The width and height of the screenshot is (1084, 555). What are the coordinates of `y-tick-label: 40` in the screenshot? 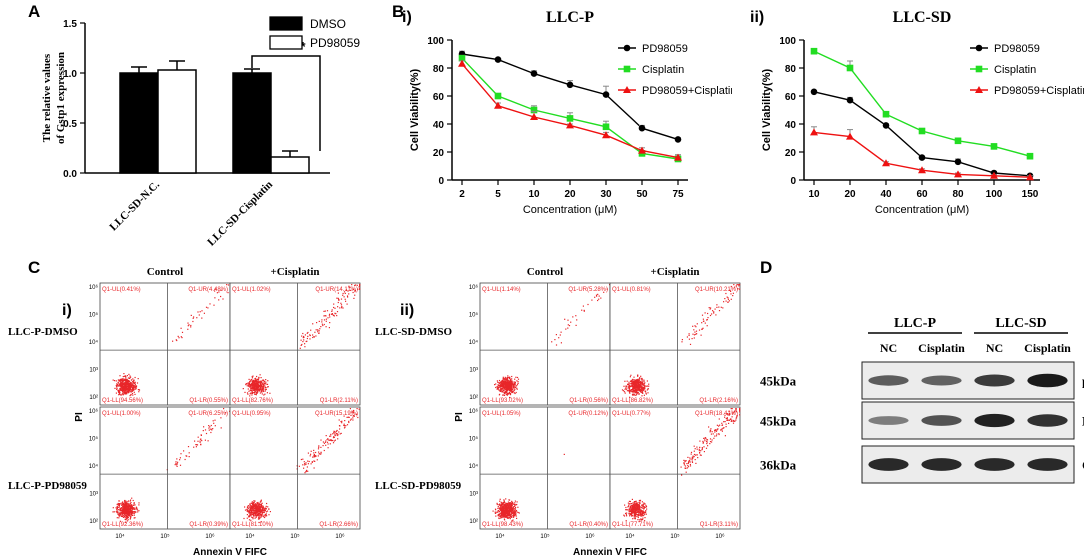 It's located at (791, 125).